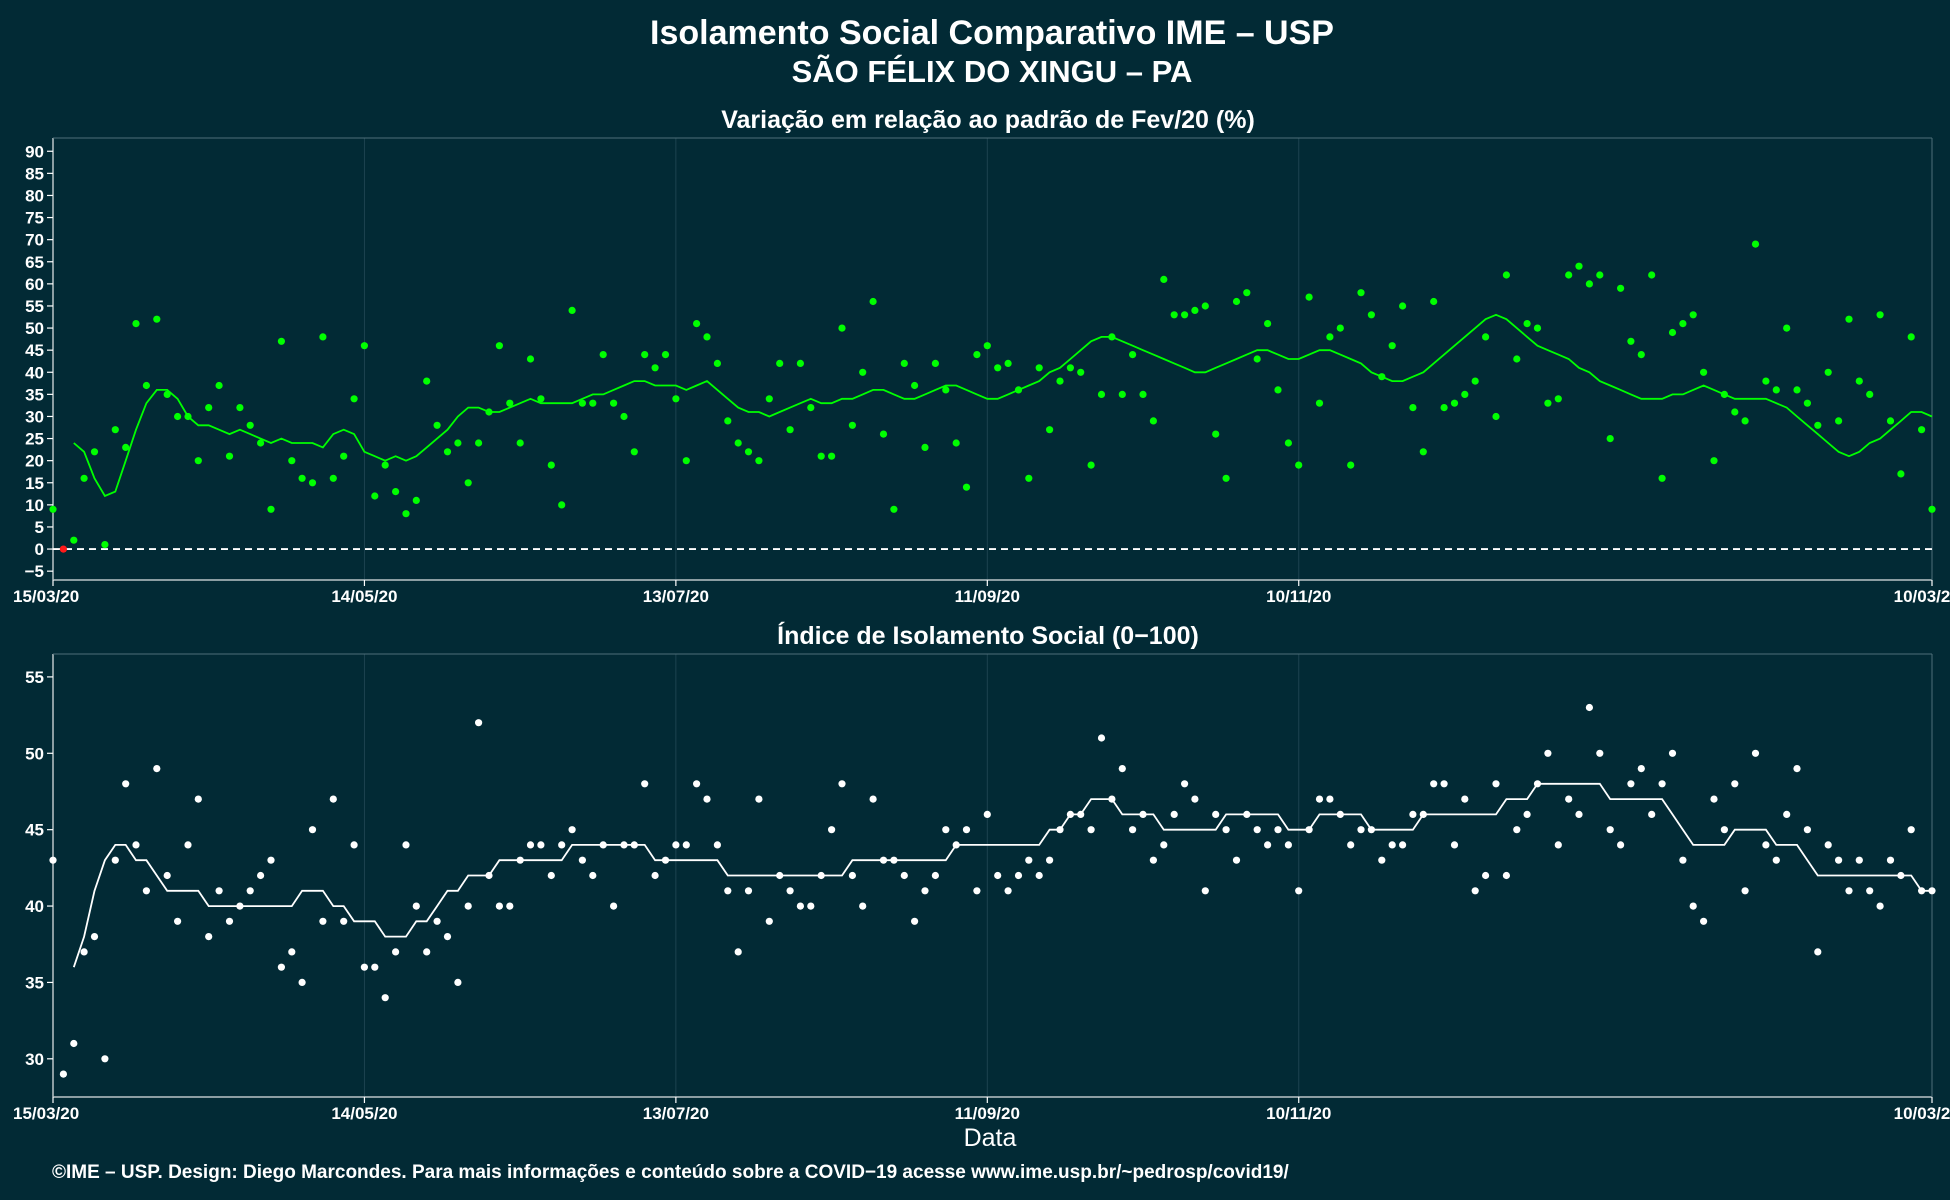  I want to click on top-y-tick-label: 45, so click(34, 350).